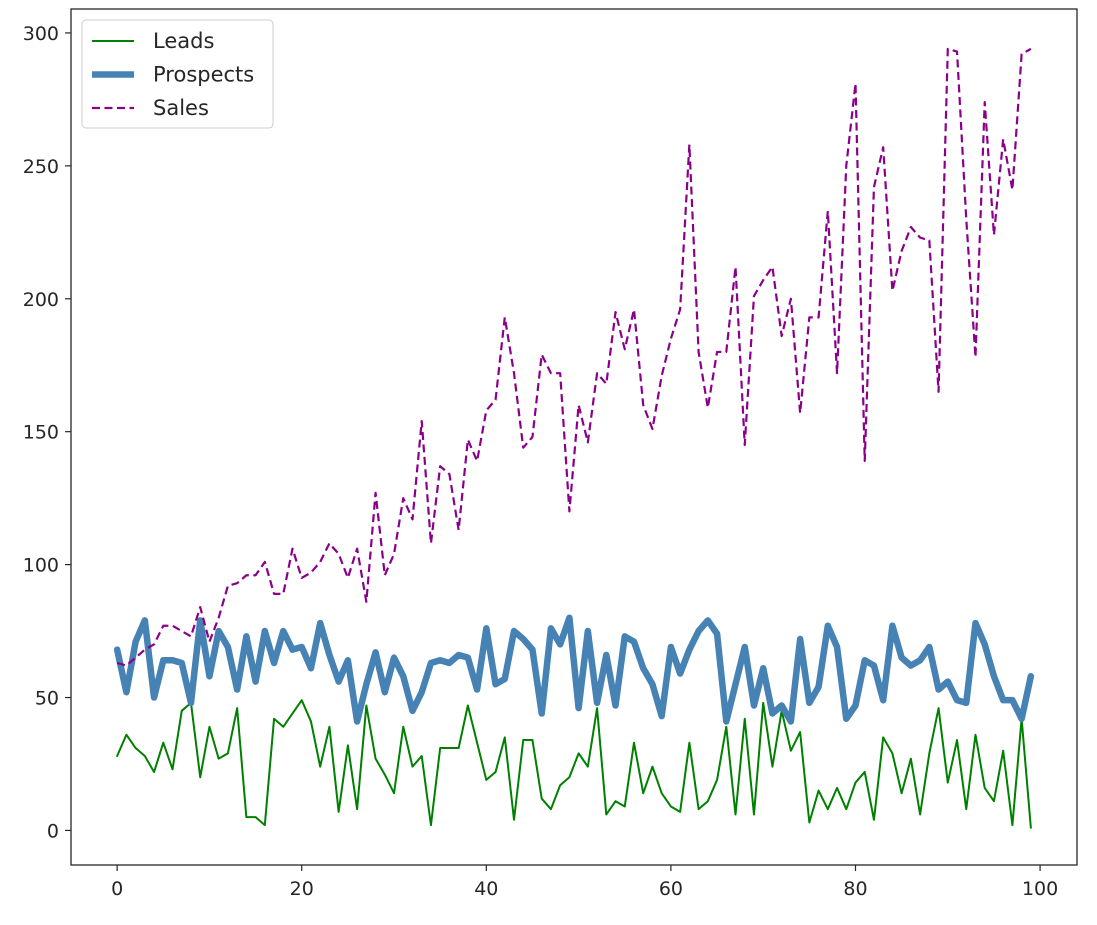 This screenshot has height=925, width=1097. What do you see at coordinates (41, 433) in the screenshot?
I see `y-tick-label: 150` at bounding box center [41, 433].